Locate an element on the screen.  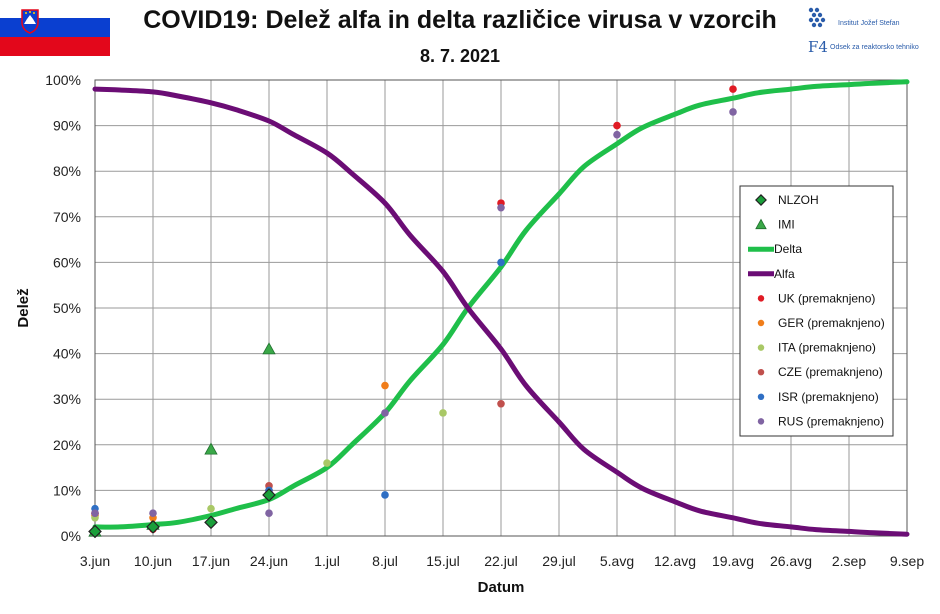
x-tick-label: 10.jun is located at coordinates (153, 561).